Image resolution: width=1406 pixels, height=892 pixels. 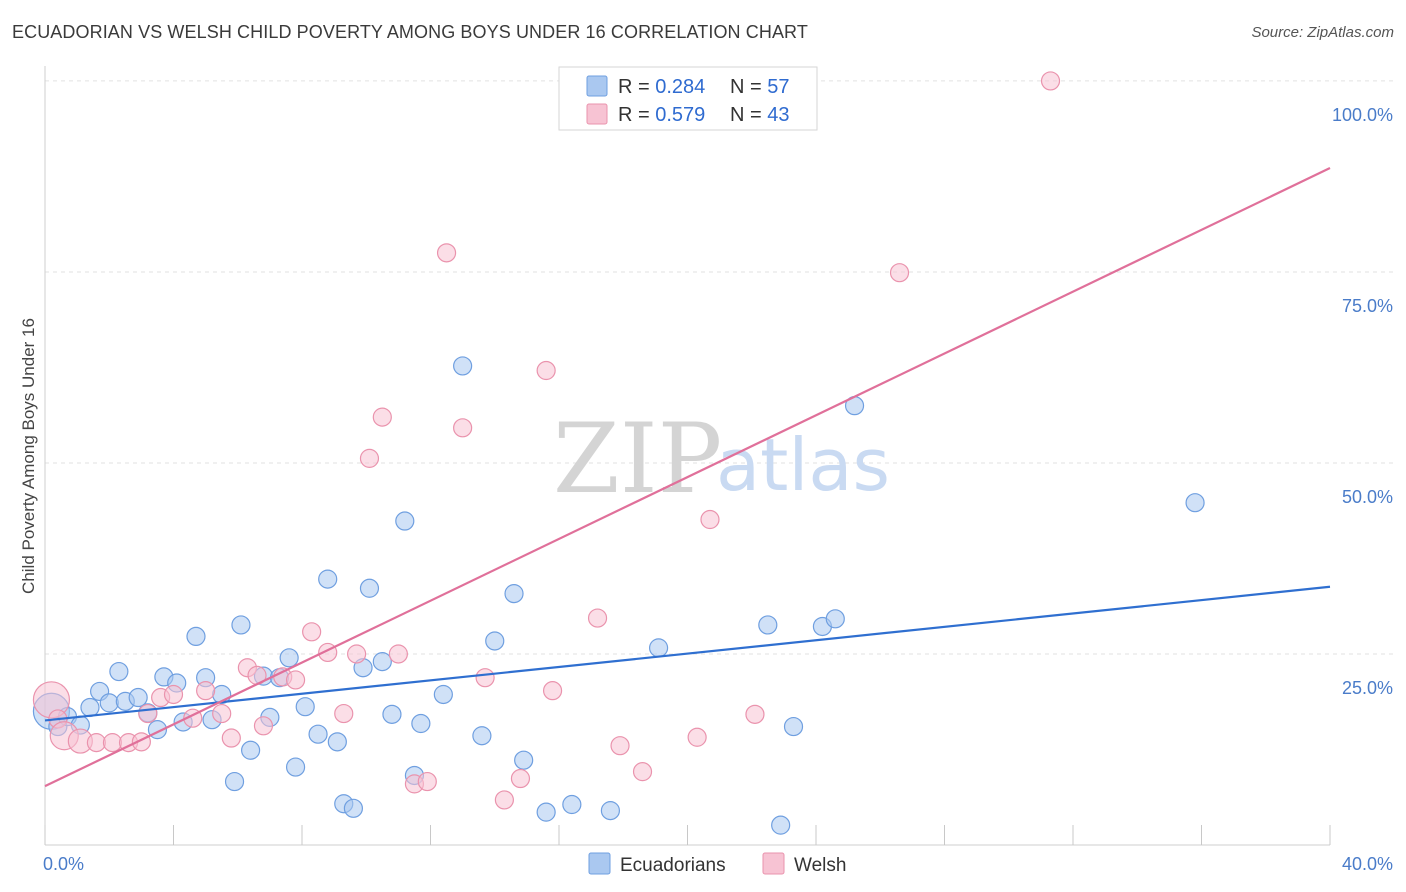 I want to click on legend-r-value: 0.284, so click(x=680, y=87).